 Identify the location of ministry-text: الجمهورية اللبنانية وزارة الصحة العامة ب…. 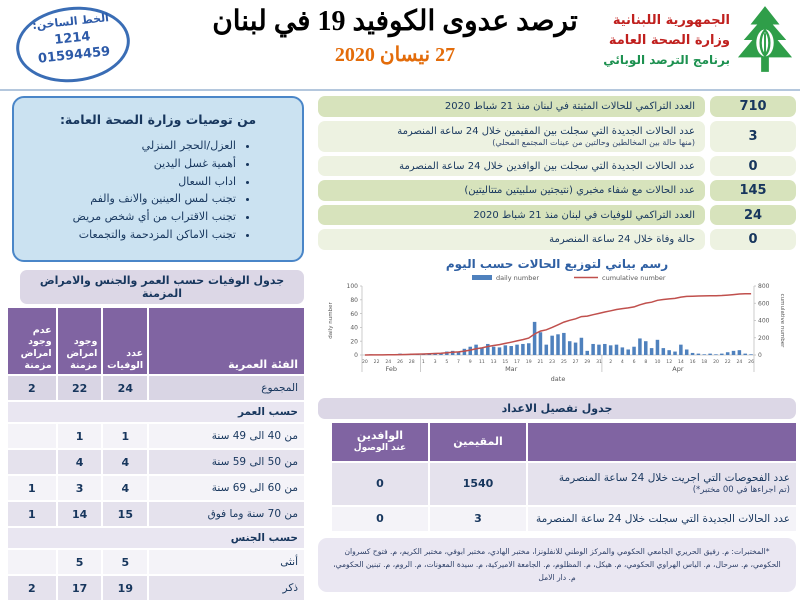
(666, 40).